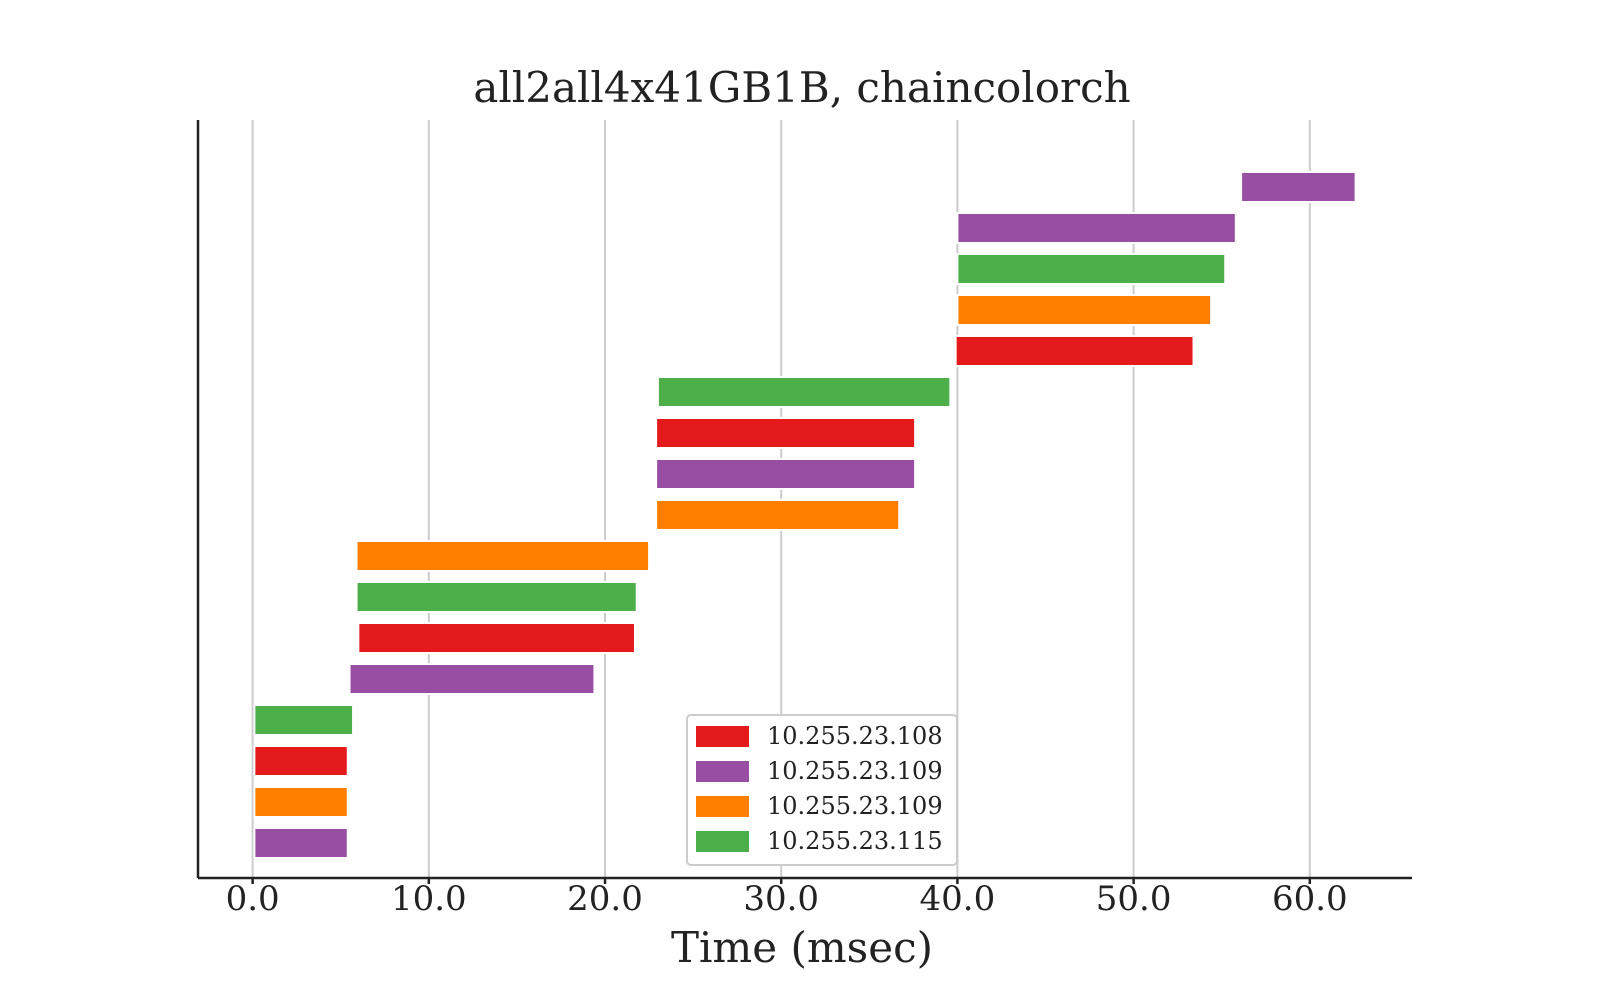 Image resolution: width=1600 pixels, height=1000 pixels. I want to click on x-tick-label: 0.0, so click(253, 899).